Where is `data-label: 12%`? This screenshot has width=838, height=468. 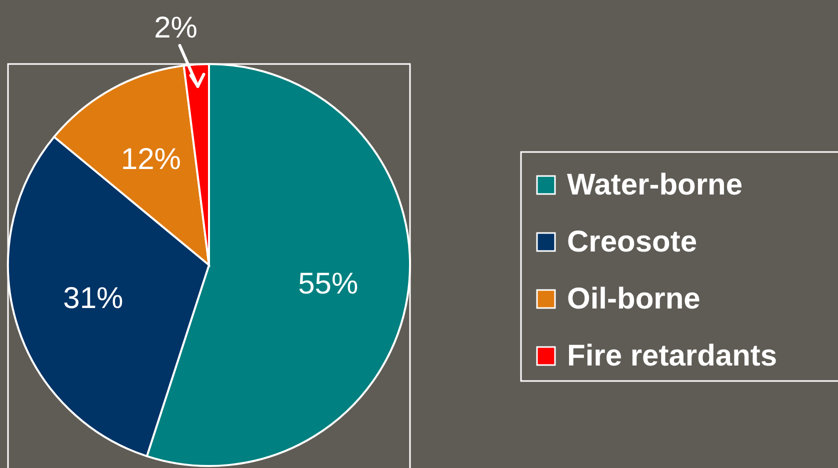
data-label: 12% is located at coordinates (150, 159).